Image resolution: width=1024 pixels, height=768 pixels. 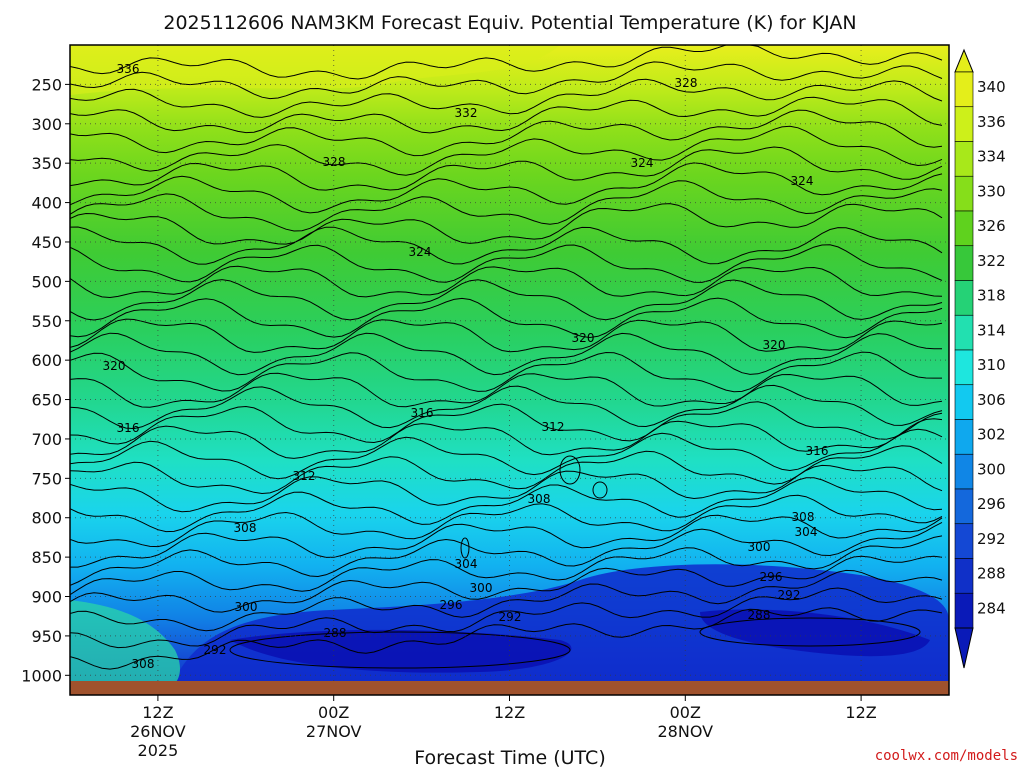 I want to click on colorbar-top-arrow, so click(x=964, y=60).